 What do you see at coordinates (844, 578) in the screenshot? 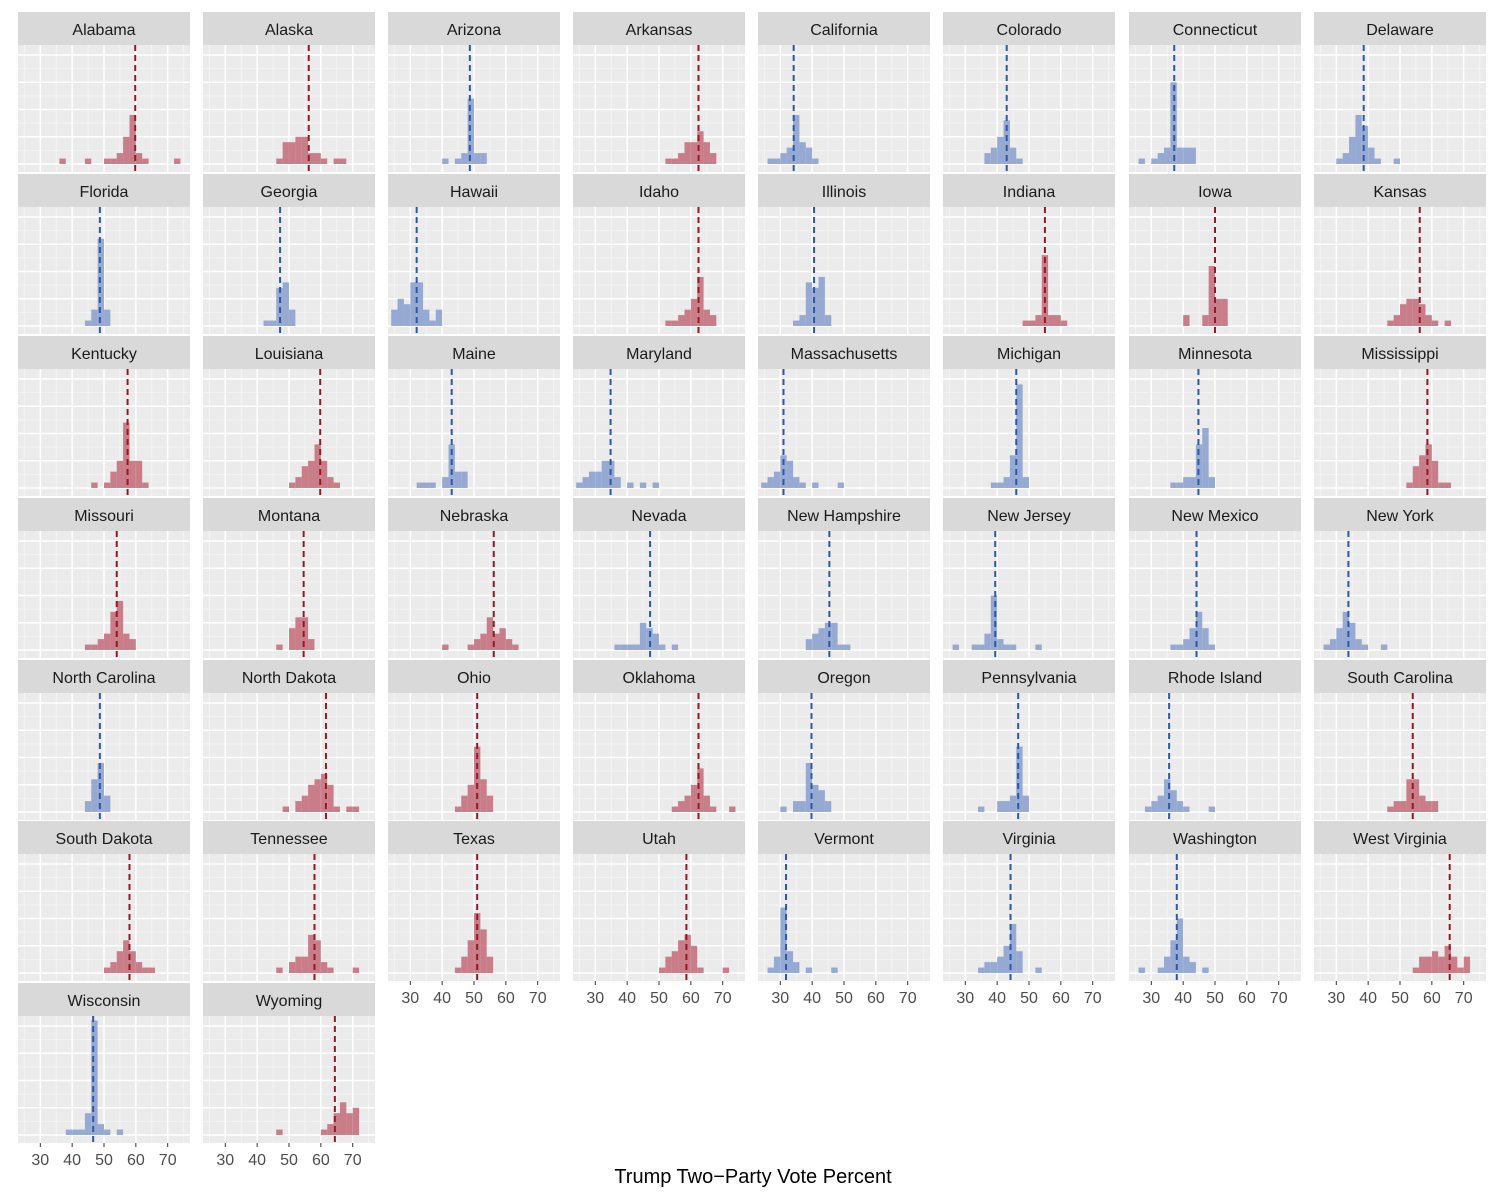
I see `panel-new-hampshire: New Hampshire` at bounding box center [844, 578].